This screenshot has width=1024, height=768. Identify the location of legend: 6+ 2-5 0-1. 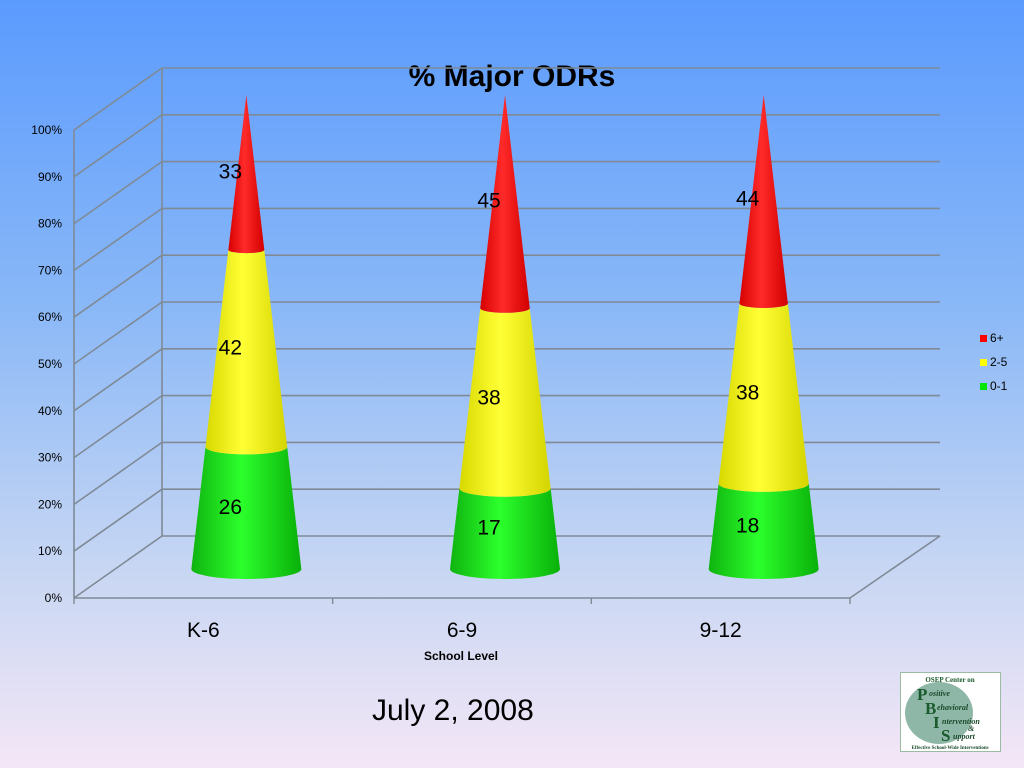
(994, 362).